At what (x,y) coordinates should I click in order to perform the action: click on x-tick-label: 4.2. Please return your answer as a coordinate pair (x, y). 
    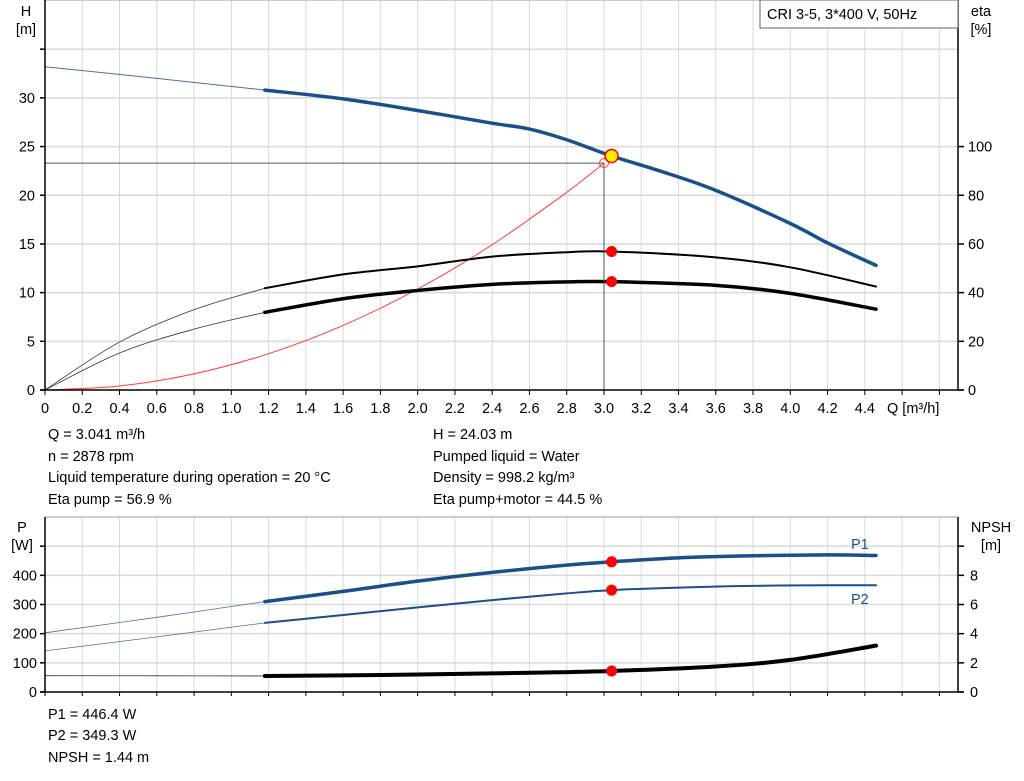
    Looking at the image, I should click on (827, 409).